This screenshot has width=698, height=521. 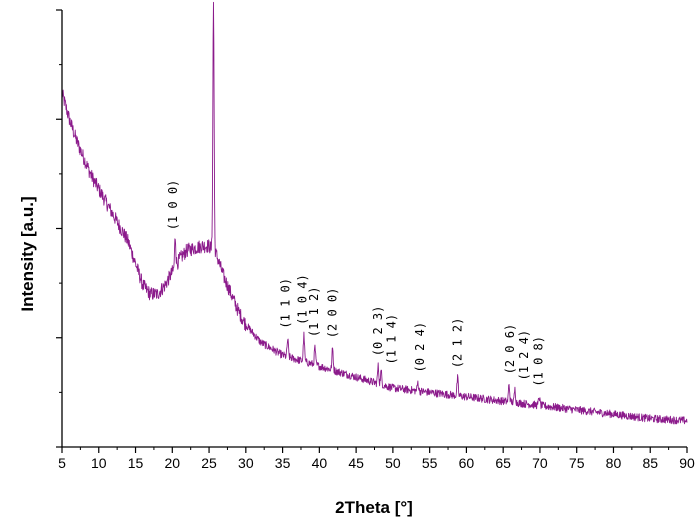 What do you see at coordinates (510, 349) in the screenshot?
I see `peak-label: (2 0 6)` at bounding box center [510, 349].